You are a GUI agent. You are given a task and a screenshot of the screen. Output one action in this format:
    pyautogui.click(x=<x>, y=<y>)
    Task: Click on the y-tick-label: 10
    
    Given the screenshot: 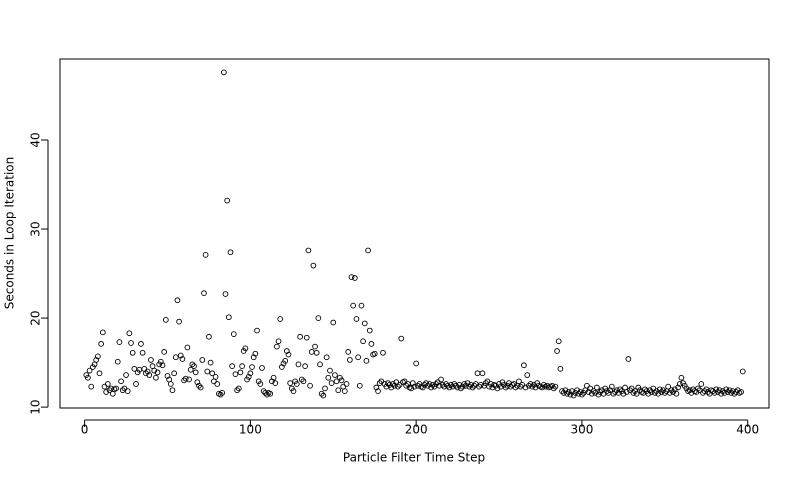 What is the action you would take?
    pyautogui.click(x=36, y=406)
    